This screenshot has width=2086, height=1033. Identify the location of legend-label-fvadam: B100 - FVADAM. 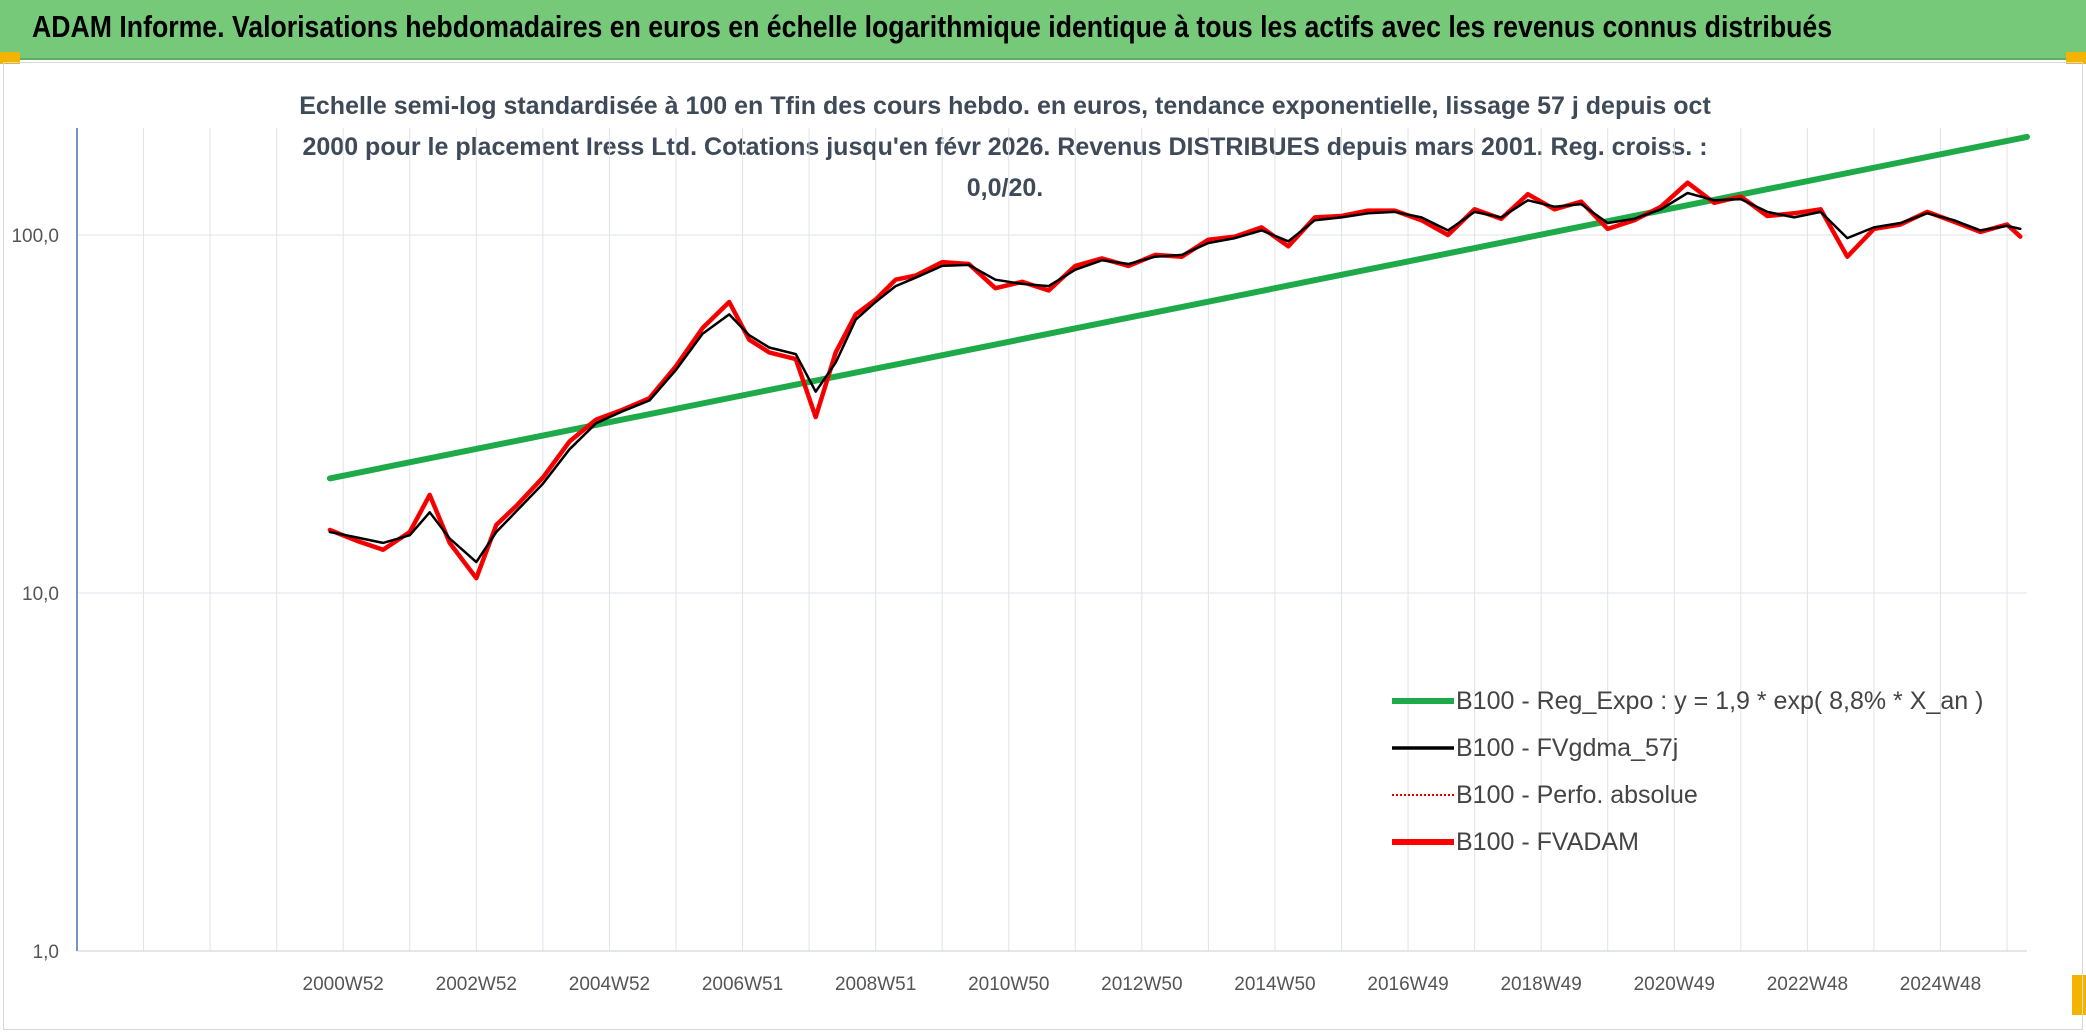
(1547, 842).